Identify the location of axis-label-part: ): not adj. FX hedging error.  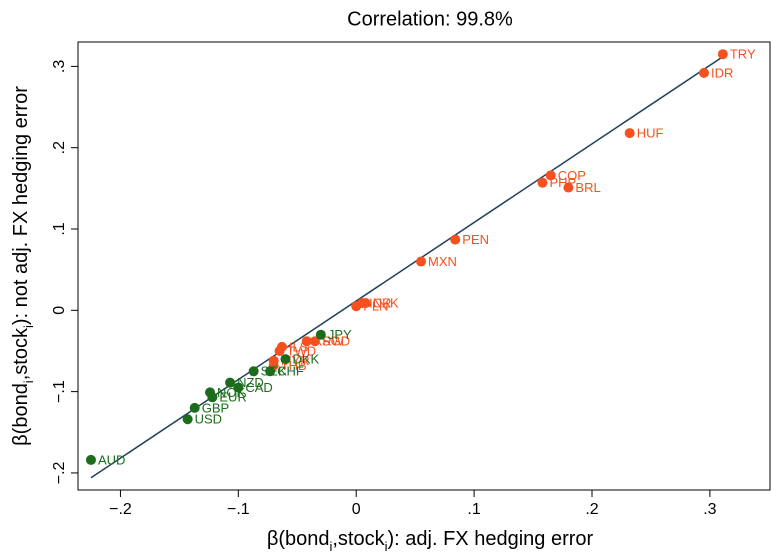
(21, 205).